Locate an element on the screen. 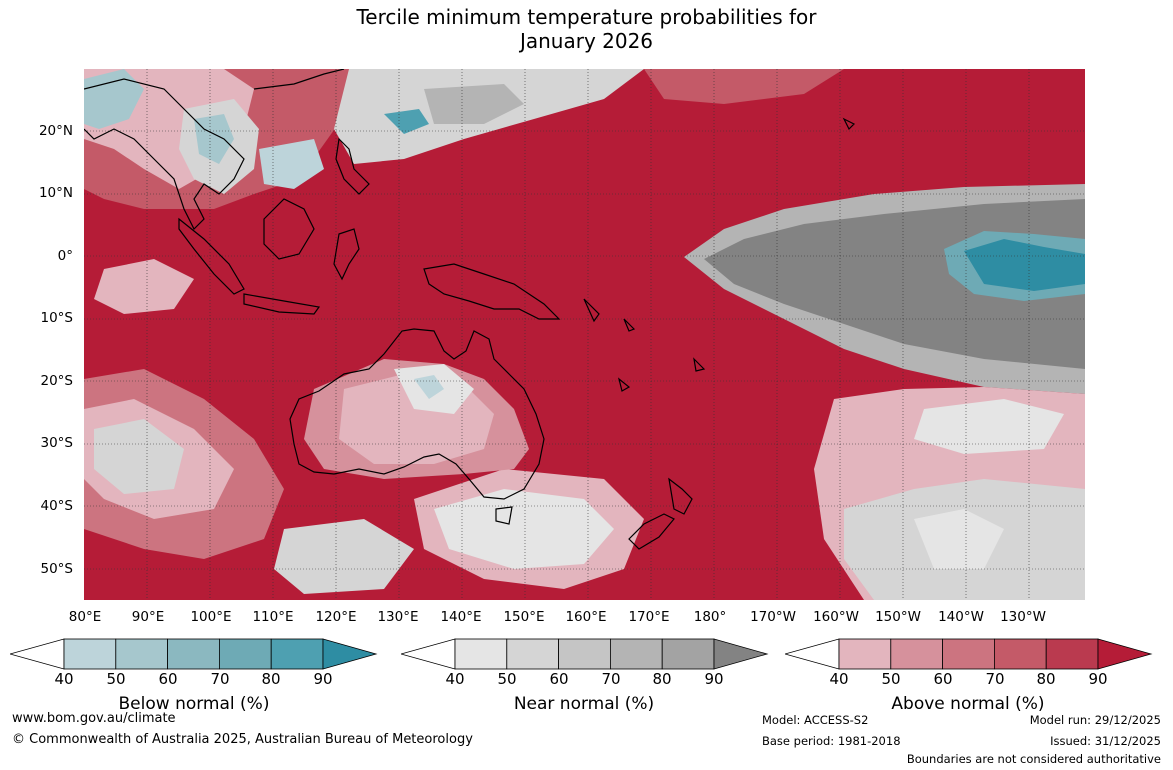  longitude-label-170w: 170°W is located at coordinates (773, 617).